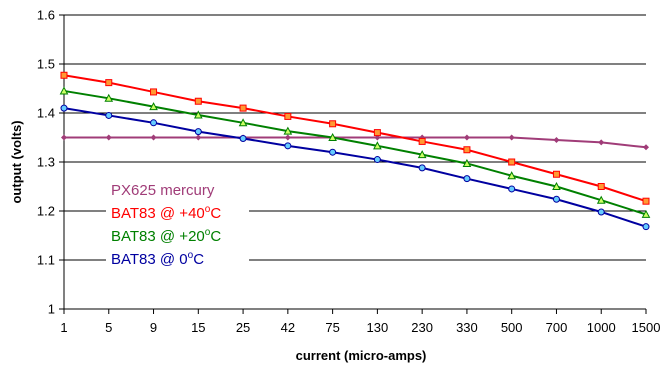 This screenshot has height=370, width=662. Describe the element at coordinates (198, 327) in the screenshot. I see `x-tick-label: 15` at that location.